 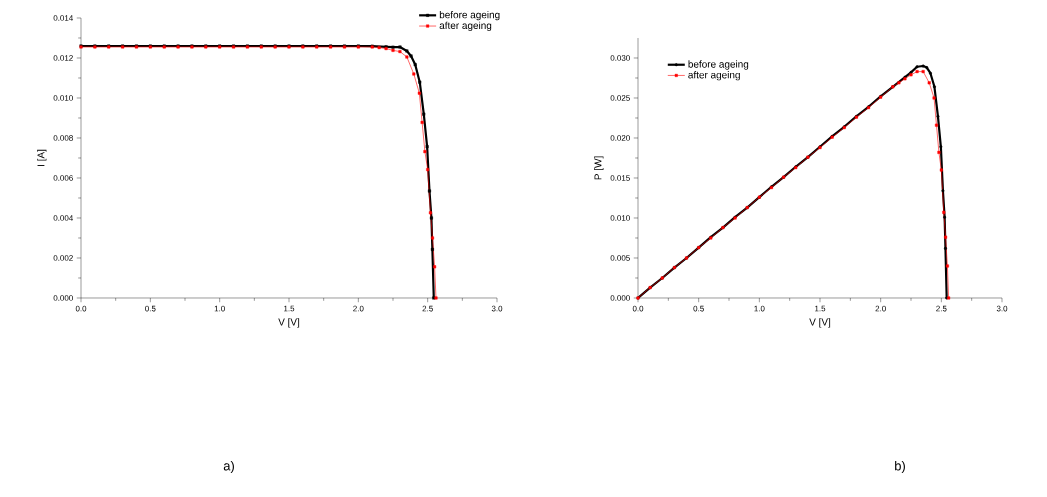 I want to click on text: b), so click(x=900, y=467).